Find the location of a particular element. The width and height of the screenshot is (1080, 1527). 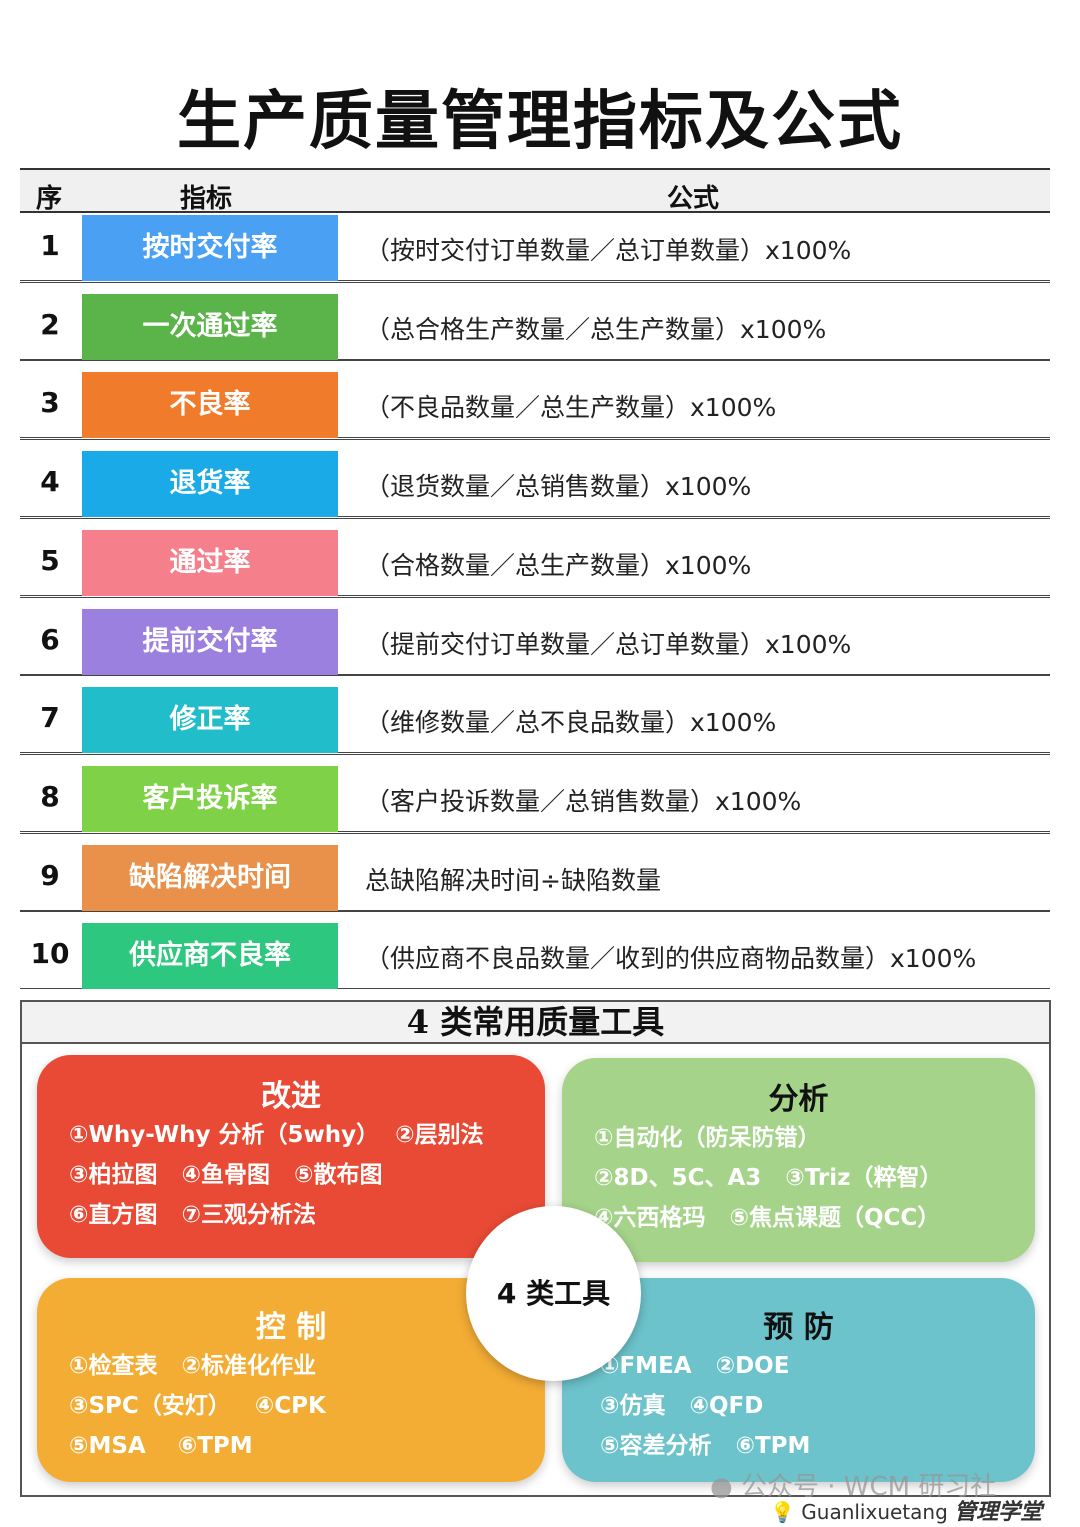

header-metric: 指标 is located at coordinates (206, 199).